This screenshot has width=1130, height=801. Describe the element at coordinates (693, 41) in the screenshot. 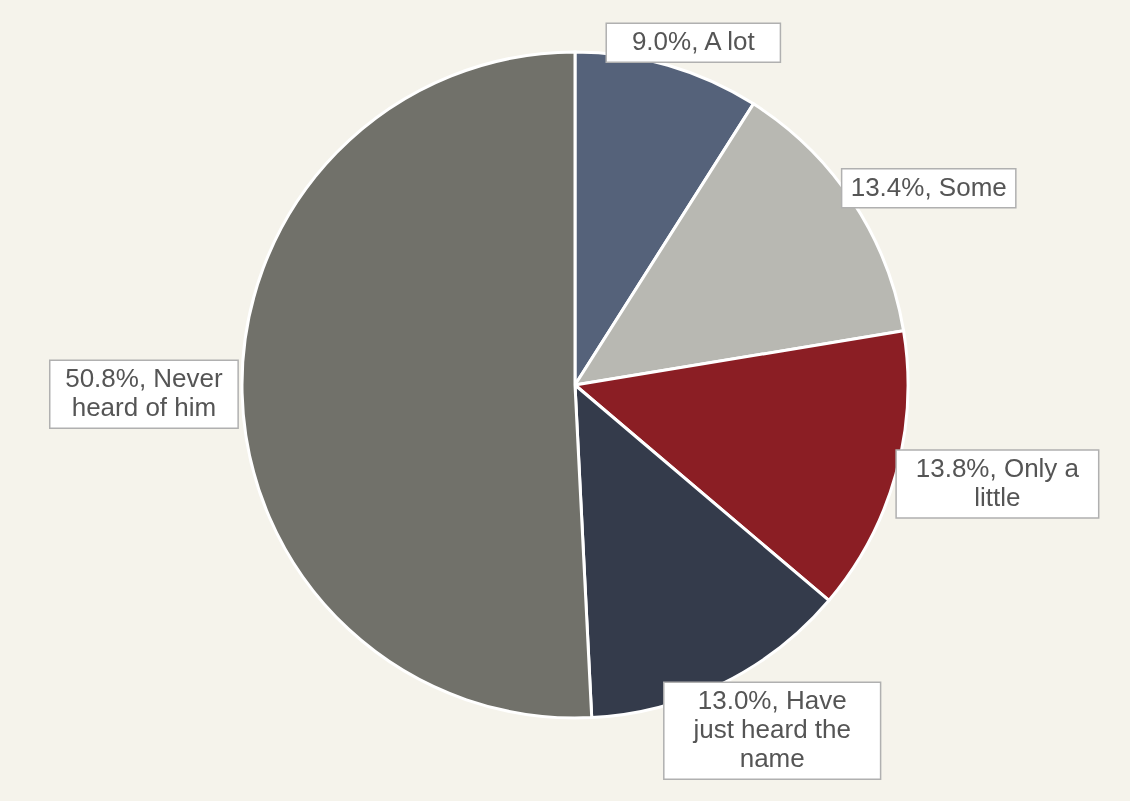

I see `slice-label: 9.0%, A lot` at that location.